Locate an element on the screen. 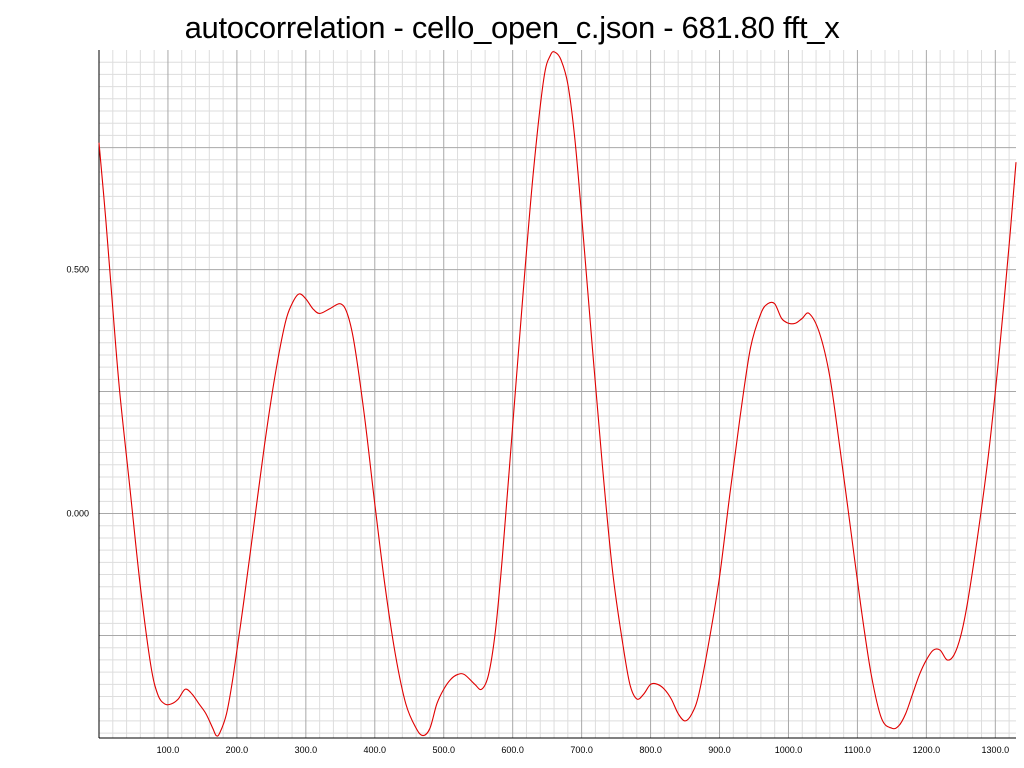  x-tick-label: 1300.0 is located at coordinates (996, 750).